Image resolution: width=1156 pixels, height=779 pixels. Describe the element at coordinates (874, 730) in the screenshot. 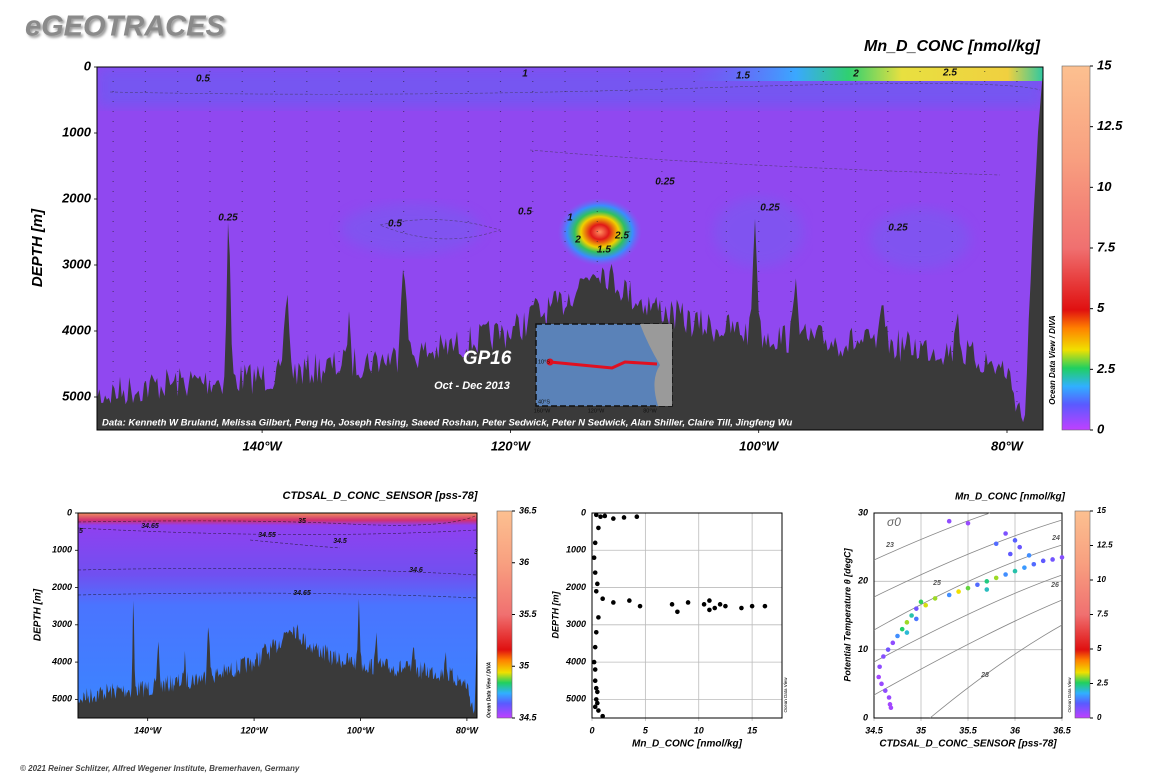

I see `x-tick-label: 34.5` at that location.